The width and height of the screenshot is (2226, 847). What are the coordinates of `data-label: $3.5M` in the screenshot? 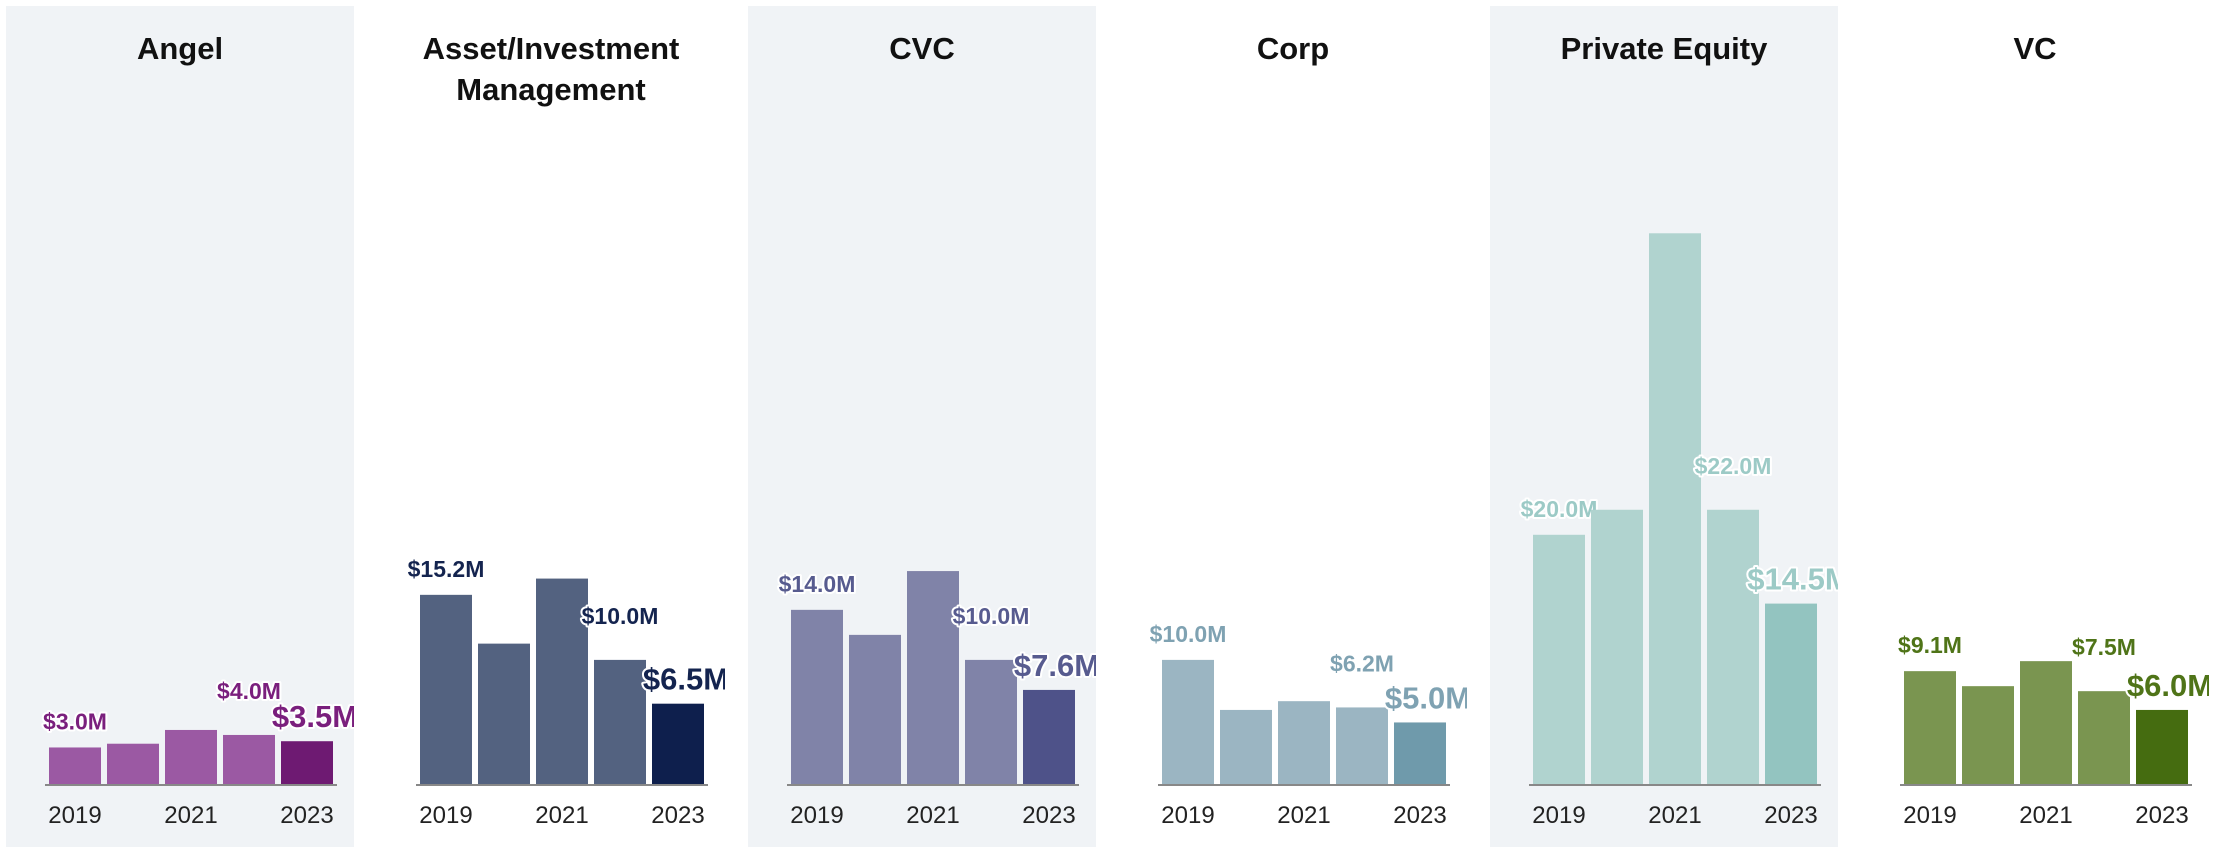 It's located at (313, 716).